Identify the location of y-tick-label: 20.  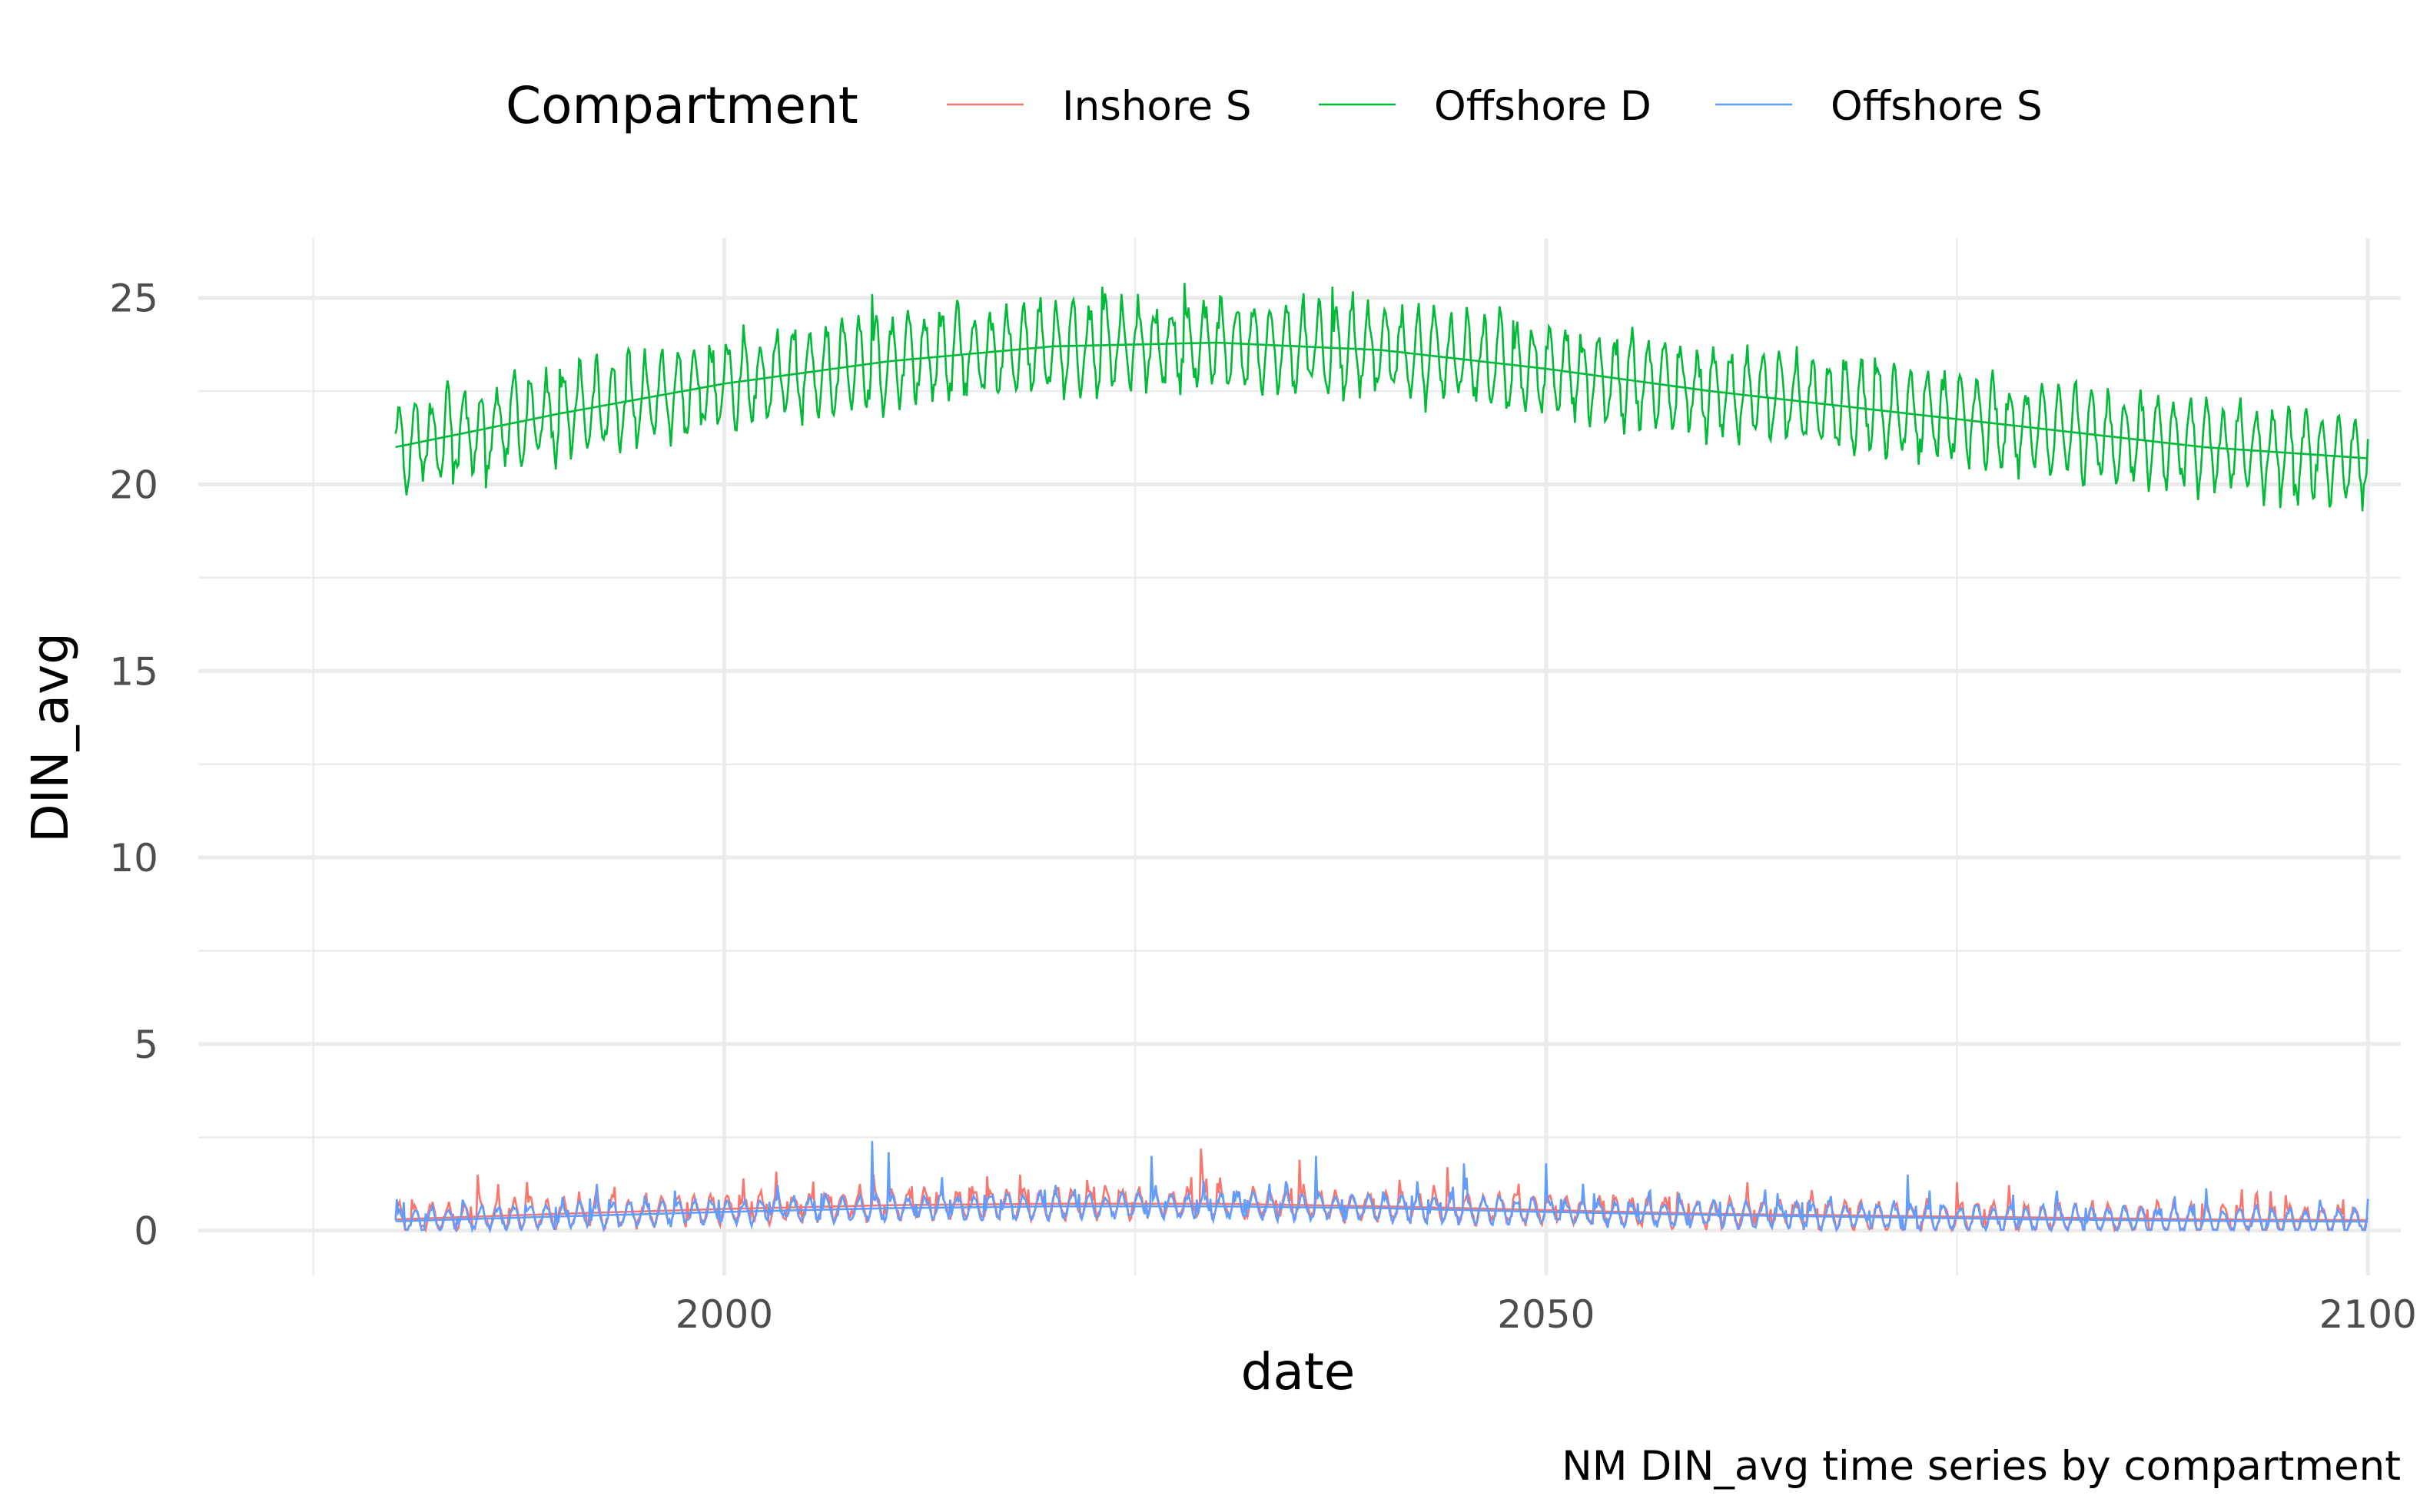
(133, 485).